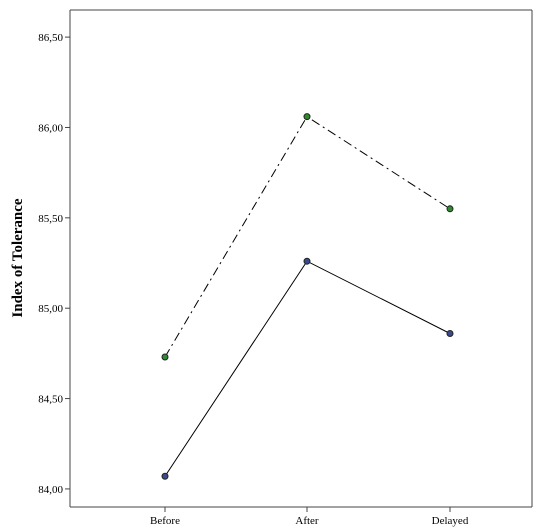  Describe the element at coordinates (450, 521) in the screenshot. I see `x-tick-label: Delayed` at that location.